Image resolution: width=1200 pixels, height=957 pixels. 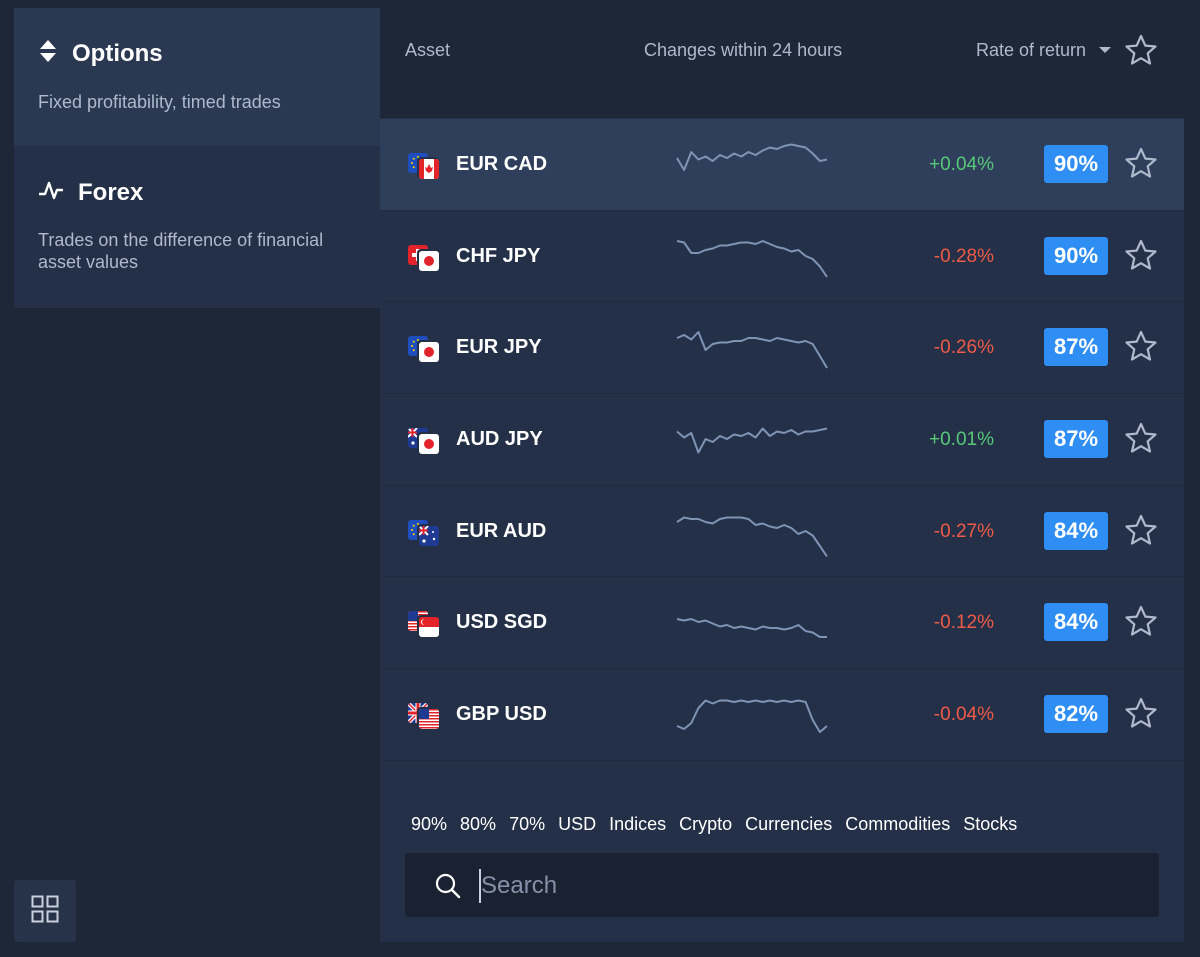 I want to click on change-value: +0.04%, so click(x=961, y=164).